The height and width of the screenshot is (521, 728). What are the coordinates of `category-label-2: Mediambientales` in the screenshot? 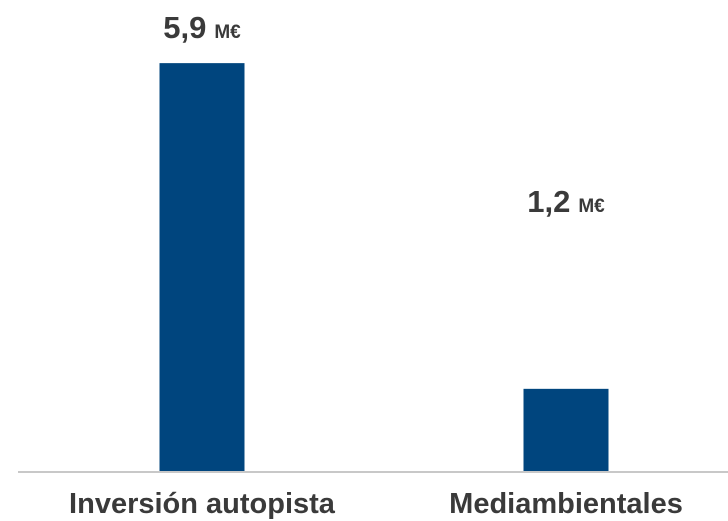 It's located at (566, 504).